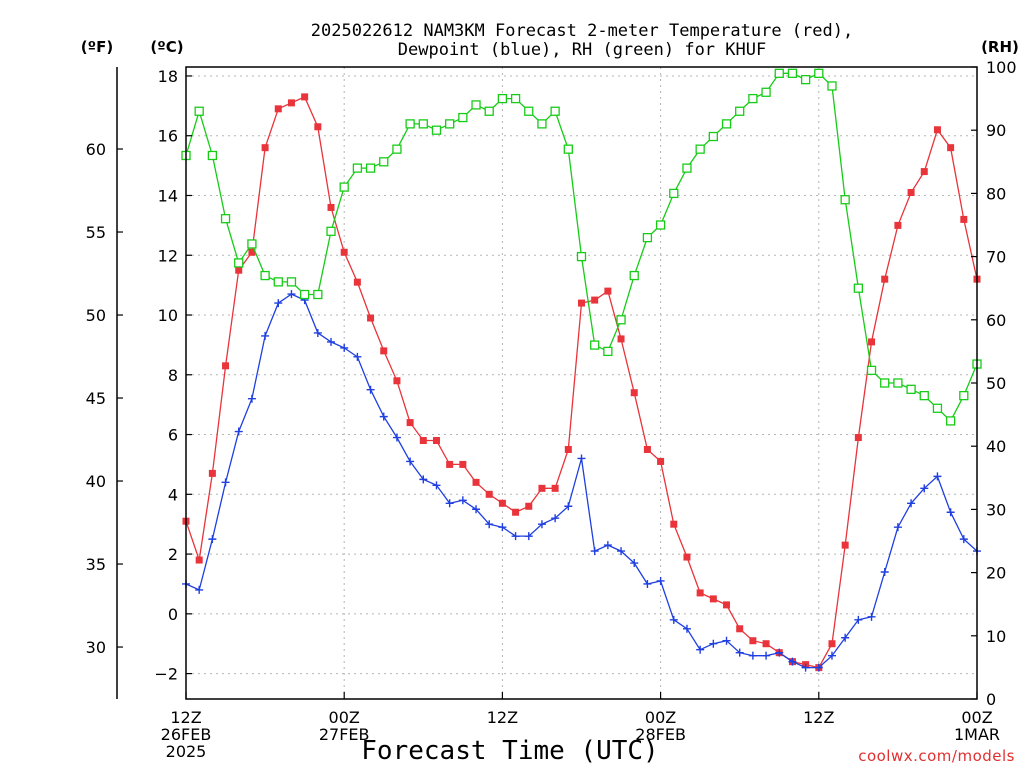 Image resolution: width=1024 pixels, height=768 pixels. What do you see at coordinates (996, 257) in the screenshot?
I see `rh-tick-label: 70` at bounding box center [996, 257].